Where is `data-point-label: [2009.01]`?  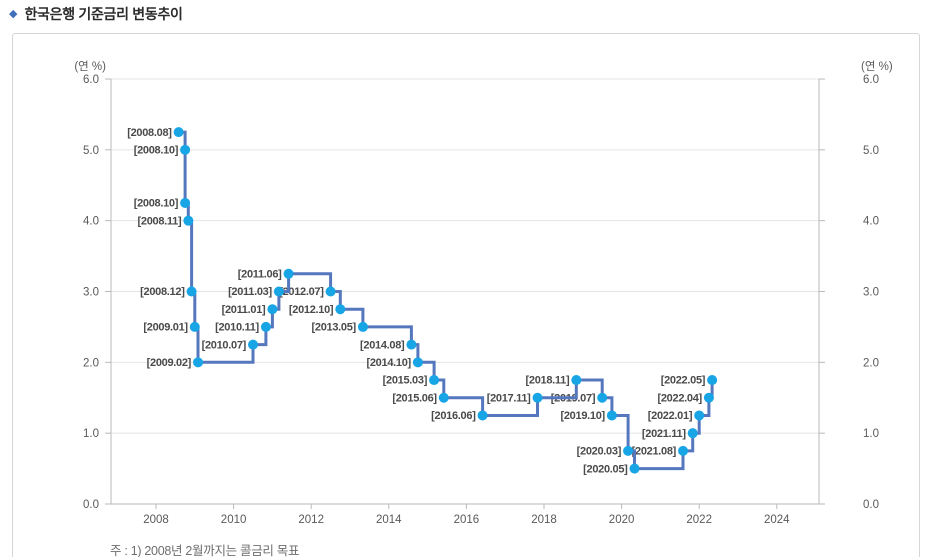
data-point-label: [2009.01] is located at coordinates (165, 328).